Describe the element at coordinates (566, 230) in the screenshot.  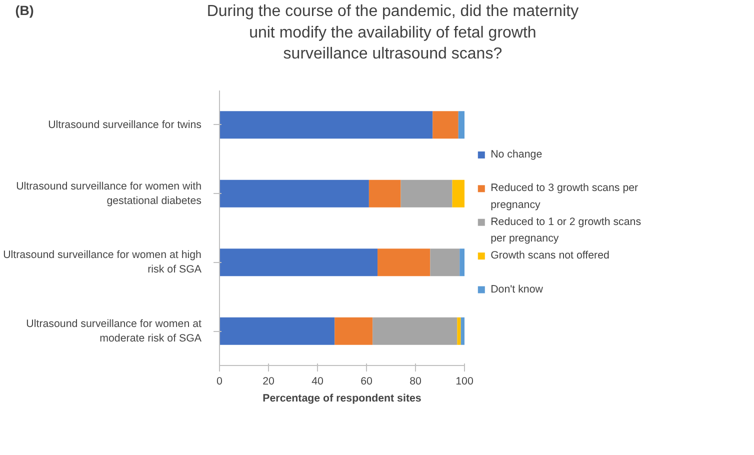
I see `legend-label: Reduced to 1 or 2 growth scans per pregnancy` at that location.